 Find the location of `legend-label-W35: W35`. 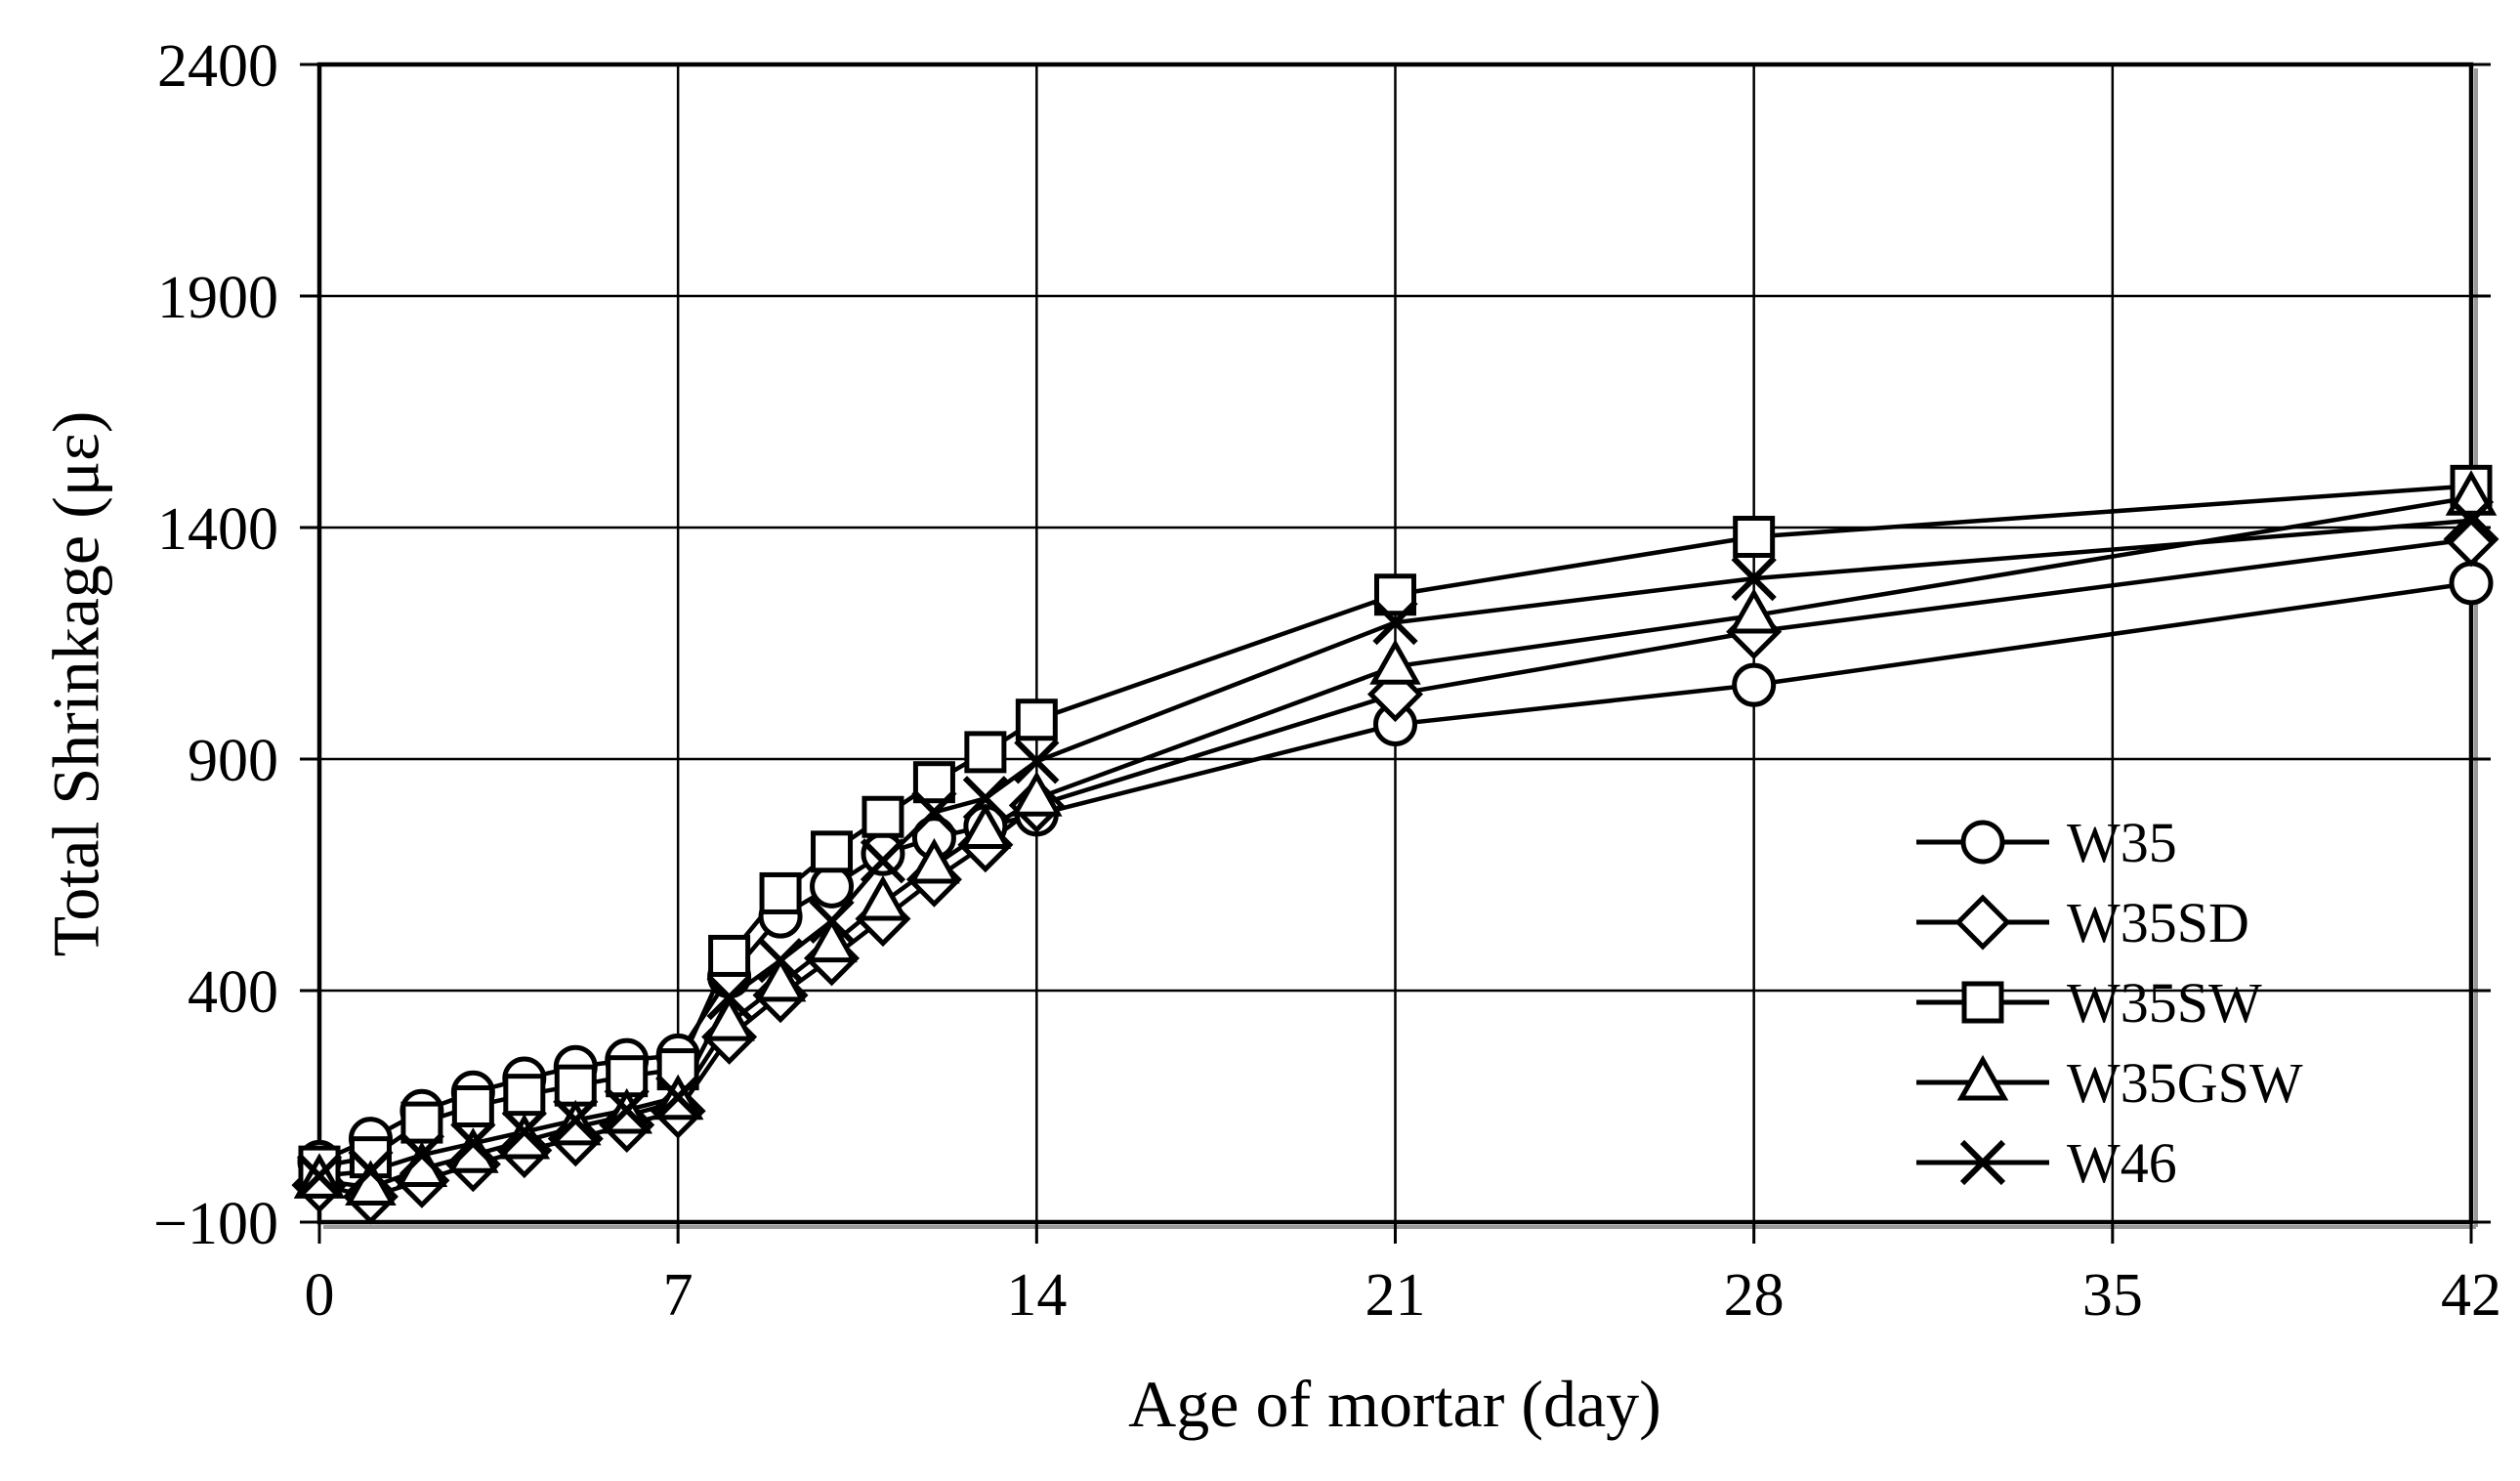

legend-label-W35: W35 is located at coordinates (2122, 842).